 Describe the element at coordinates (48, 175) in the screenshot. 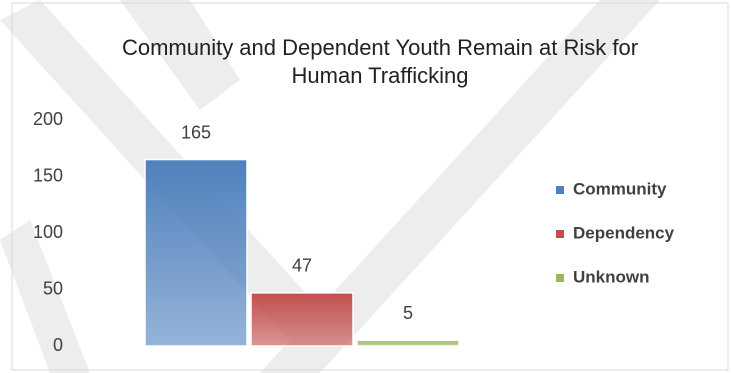

I see `y-tick-label: 150` at that location.